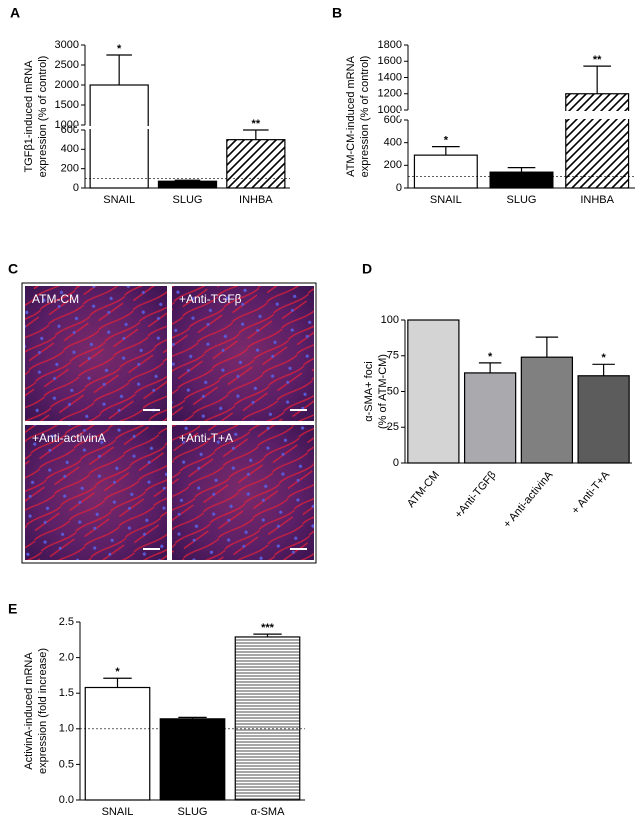 The image size is (637, 827). Describe the element at coordinates (210, 299) in the screenshot. I see `image-label: +Anti-TGFβ` at that location.